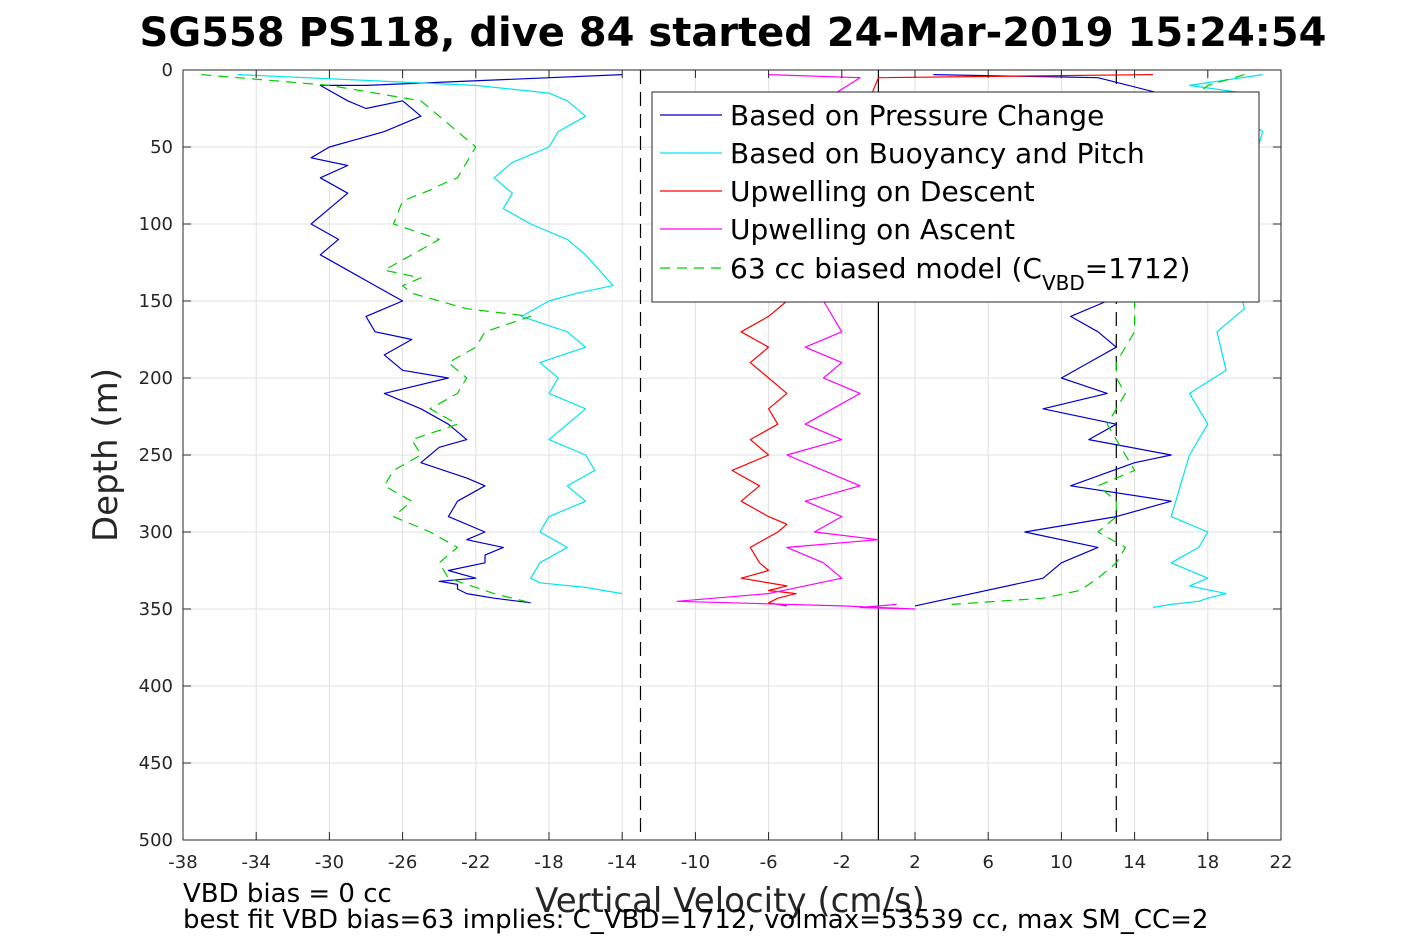 Image resolution: width=1417 pixels, height=945 pixels. I want to click on x-tick-label: -38, so click(182, 862).